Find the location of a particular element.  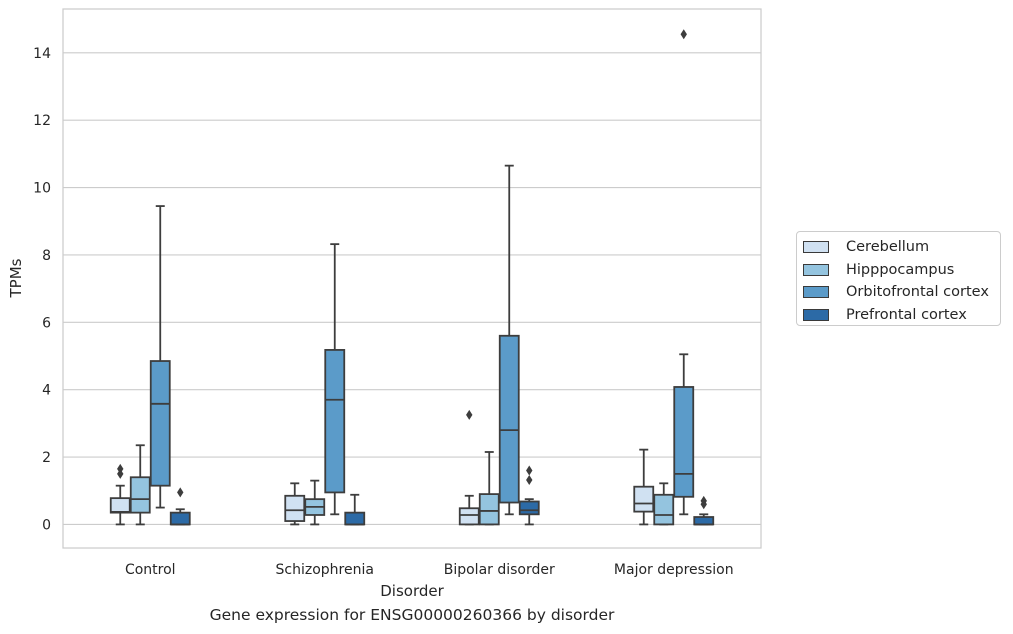

legend-item: Cerebellum is located at coordinates (901, 247).